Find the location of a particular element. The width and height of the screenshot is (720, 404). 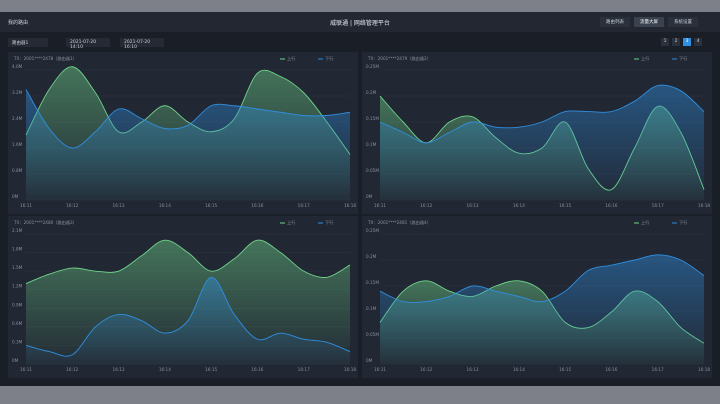

chart-title: TX：2001****2478（路由器1） is located at coordinates (45, 58).